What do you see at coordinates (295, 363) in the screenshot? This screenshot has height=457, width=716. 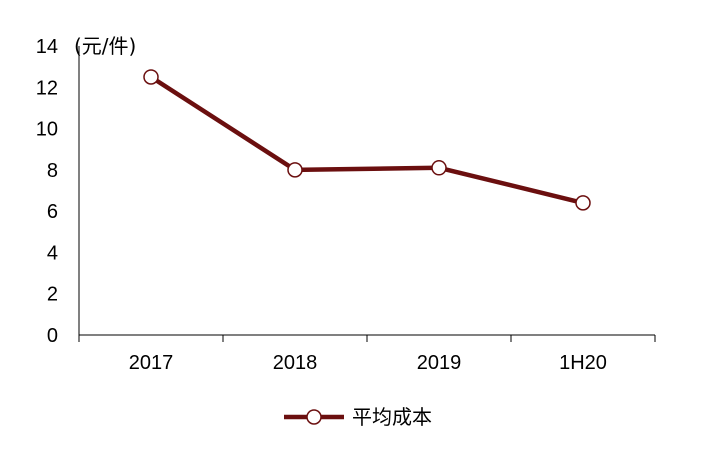 I see `x-tick-label: 2018` at bounding box center [295, 363].